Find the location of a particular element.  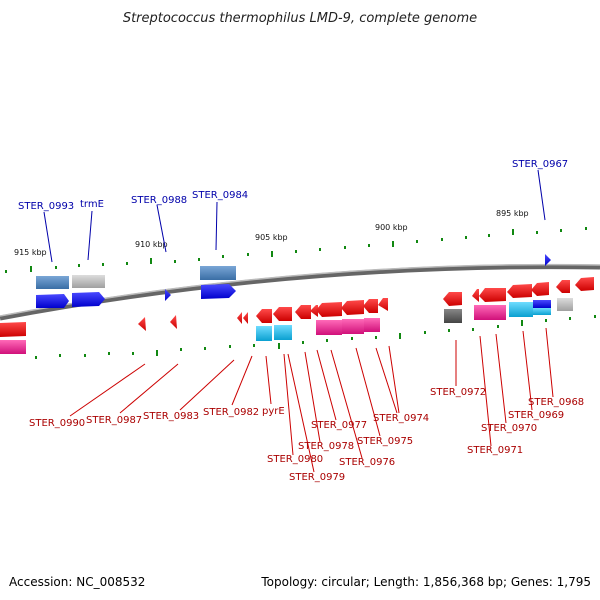

accession-text: Accession: NC_008532 is located at coordinates (77, 582).